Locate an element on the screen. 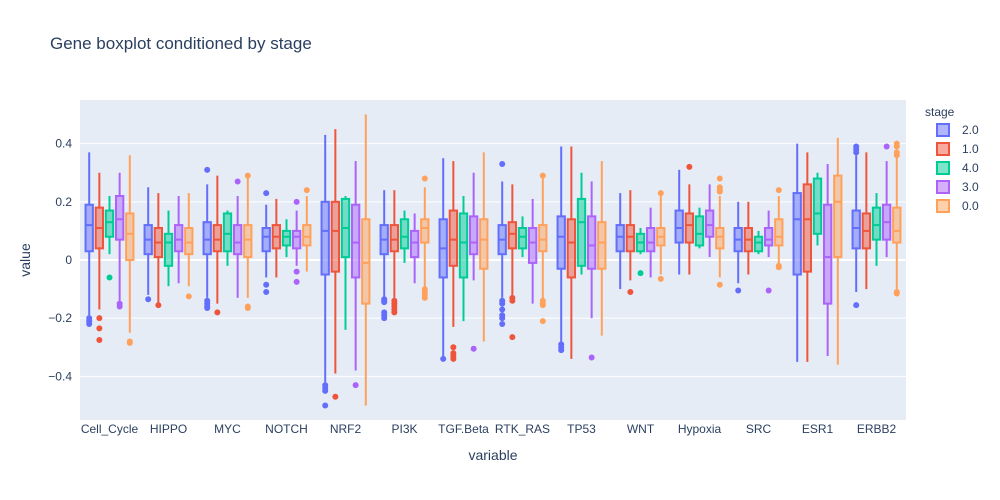 This screenshot has height=500, width=1000. y-tick-label: 0.4 is located at coordinates (63, 144).